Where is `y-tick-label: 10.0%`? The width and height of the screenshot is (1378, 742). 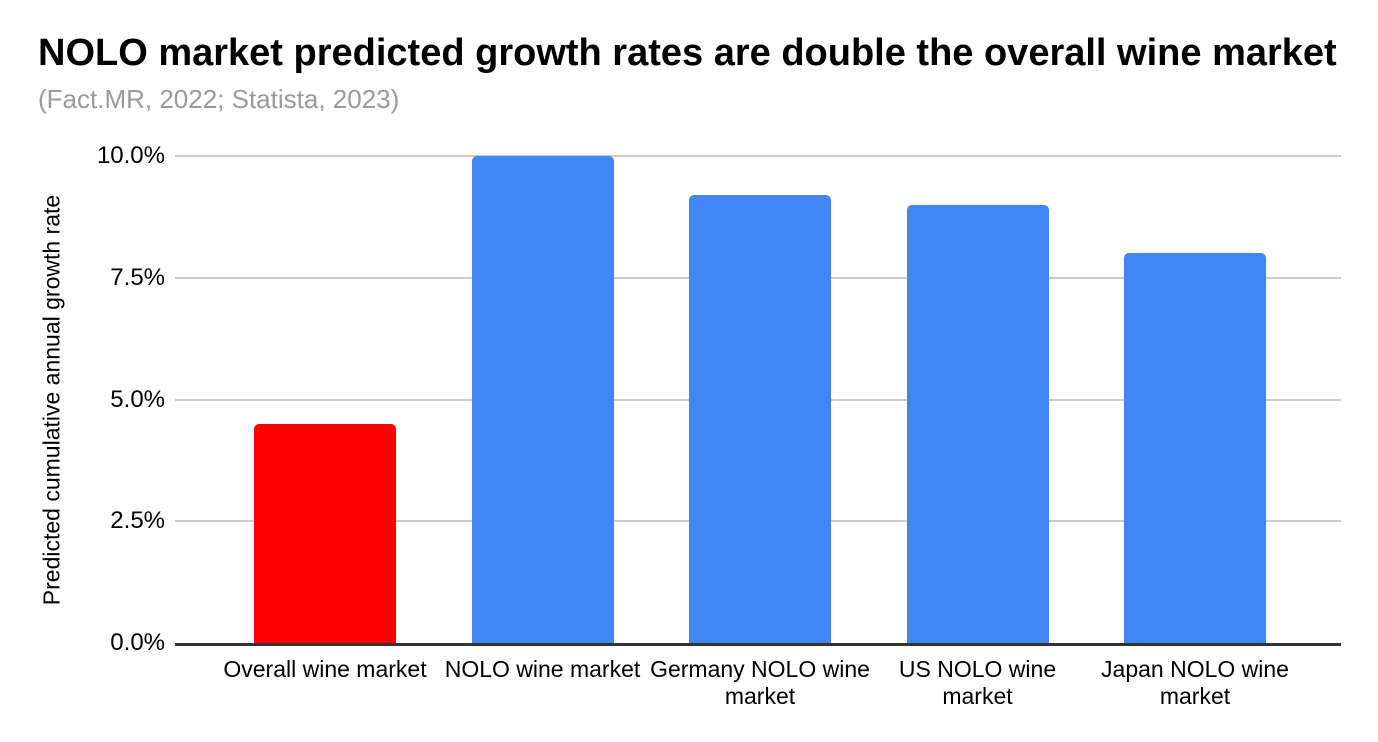 y-tick-label: 10.0% is located at coordinates (130, 155).